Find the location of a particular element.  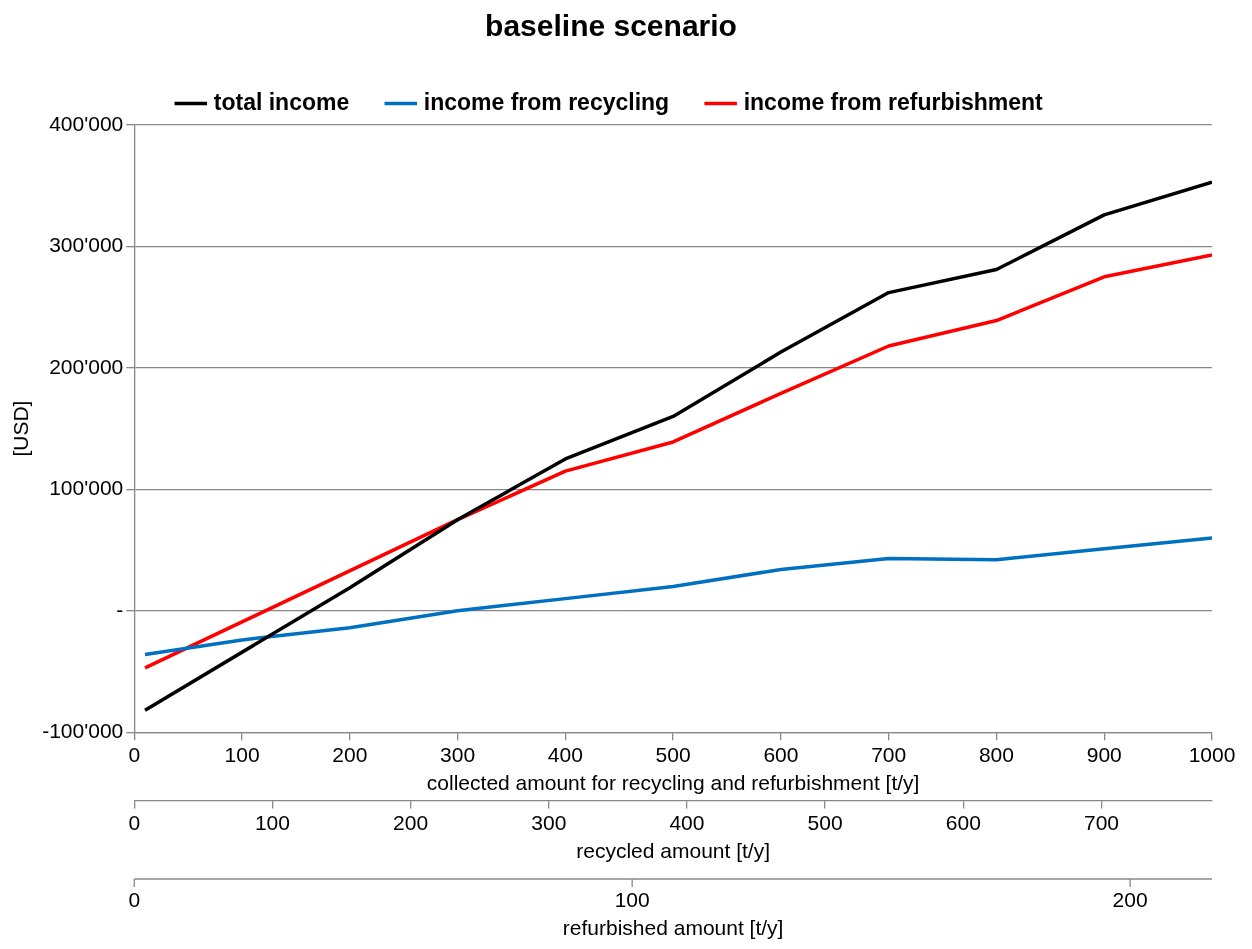

x2-axis-title: recycled amount [t/y] is located at coordinates (673, 851).